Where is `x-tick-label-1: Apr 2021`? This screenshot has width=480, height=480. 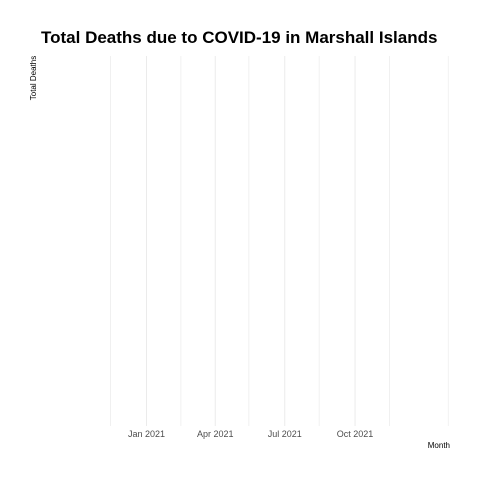 x-tick-label-1: Apr 2021 is located at coordinates (215, 434).